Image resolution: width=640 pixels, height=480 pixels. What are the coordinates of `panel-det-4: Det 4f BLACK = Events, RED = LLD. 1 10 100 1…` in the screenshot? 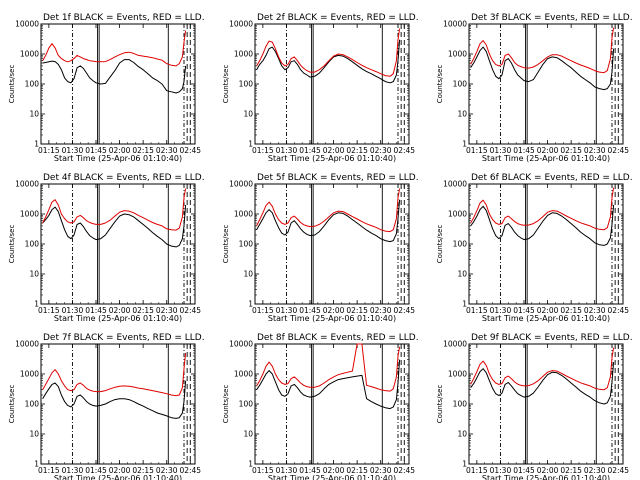 It's located at (106, 248).